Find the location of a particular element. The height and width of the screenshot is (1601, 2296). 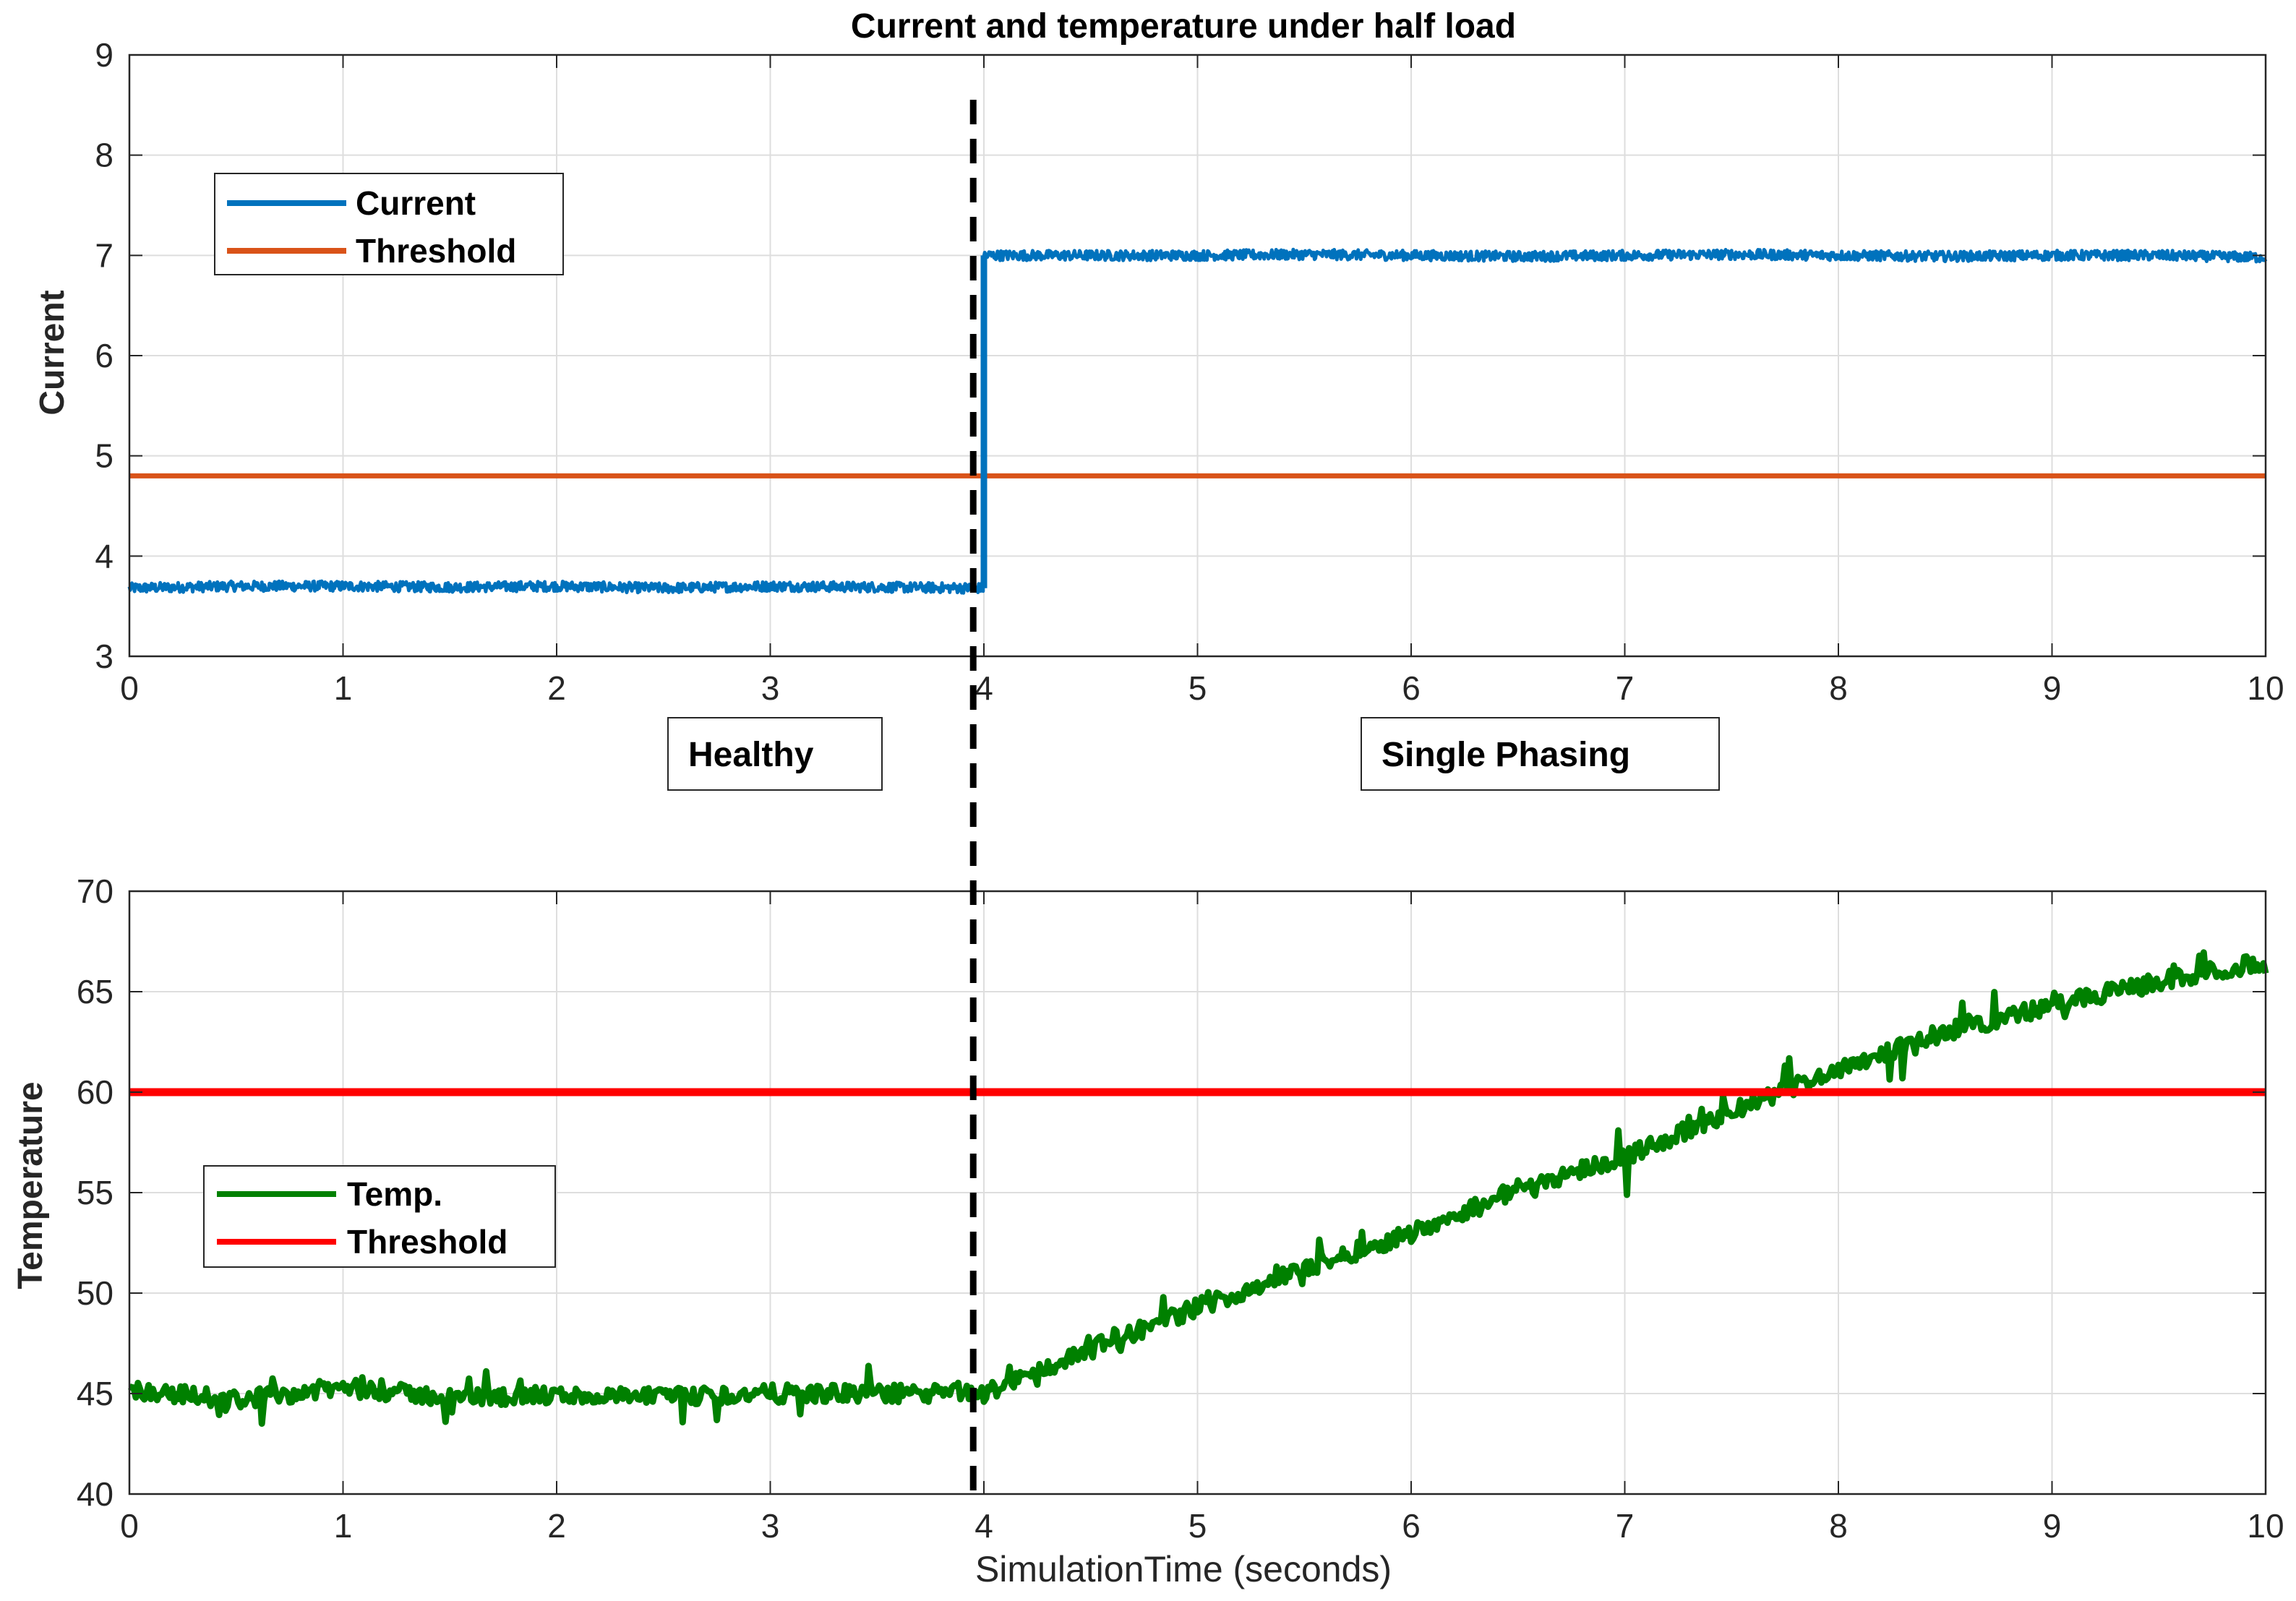

temperature-xtick-label-8: 8 is located at coordinates (1838, 1526).